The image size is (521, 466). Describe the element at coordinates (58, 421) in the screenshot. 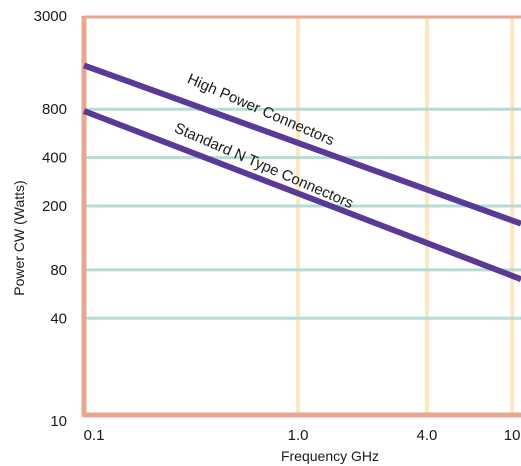

I see `y-tick-label: 10` at that location.